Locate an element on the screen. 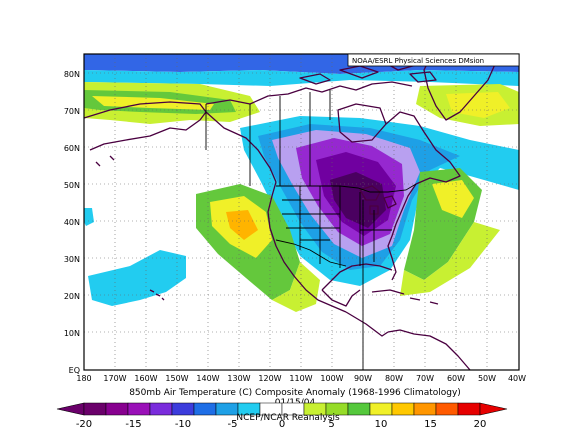  mexico-coast is located at coordinates (314, 247).